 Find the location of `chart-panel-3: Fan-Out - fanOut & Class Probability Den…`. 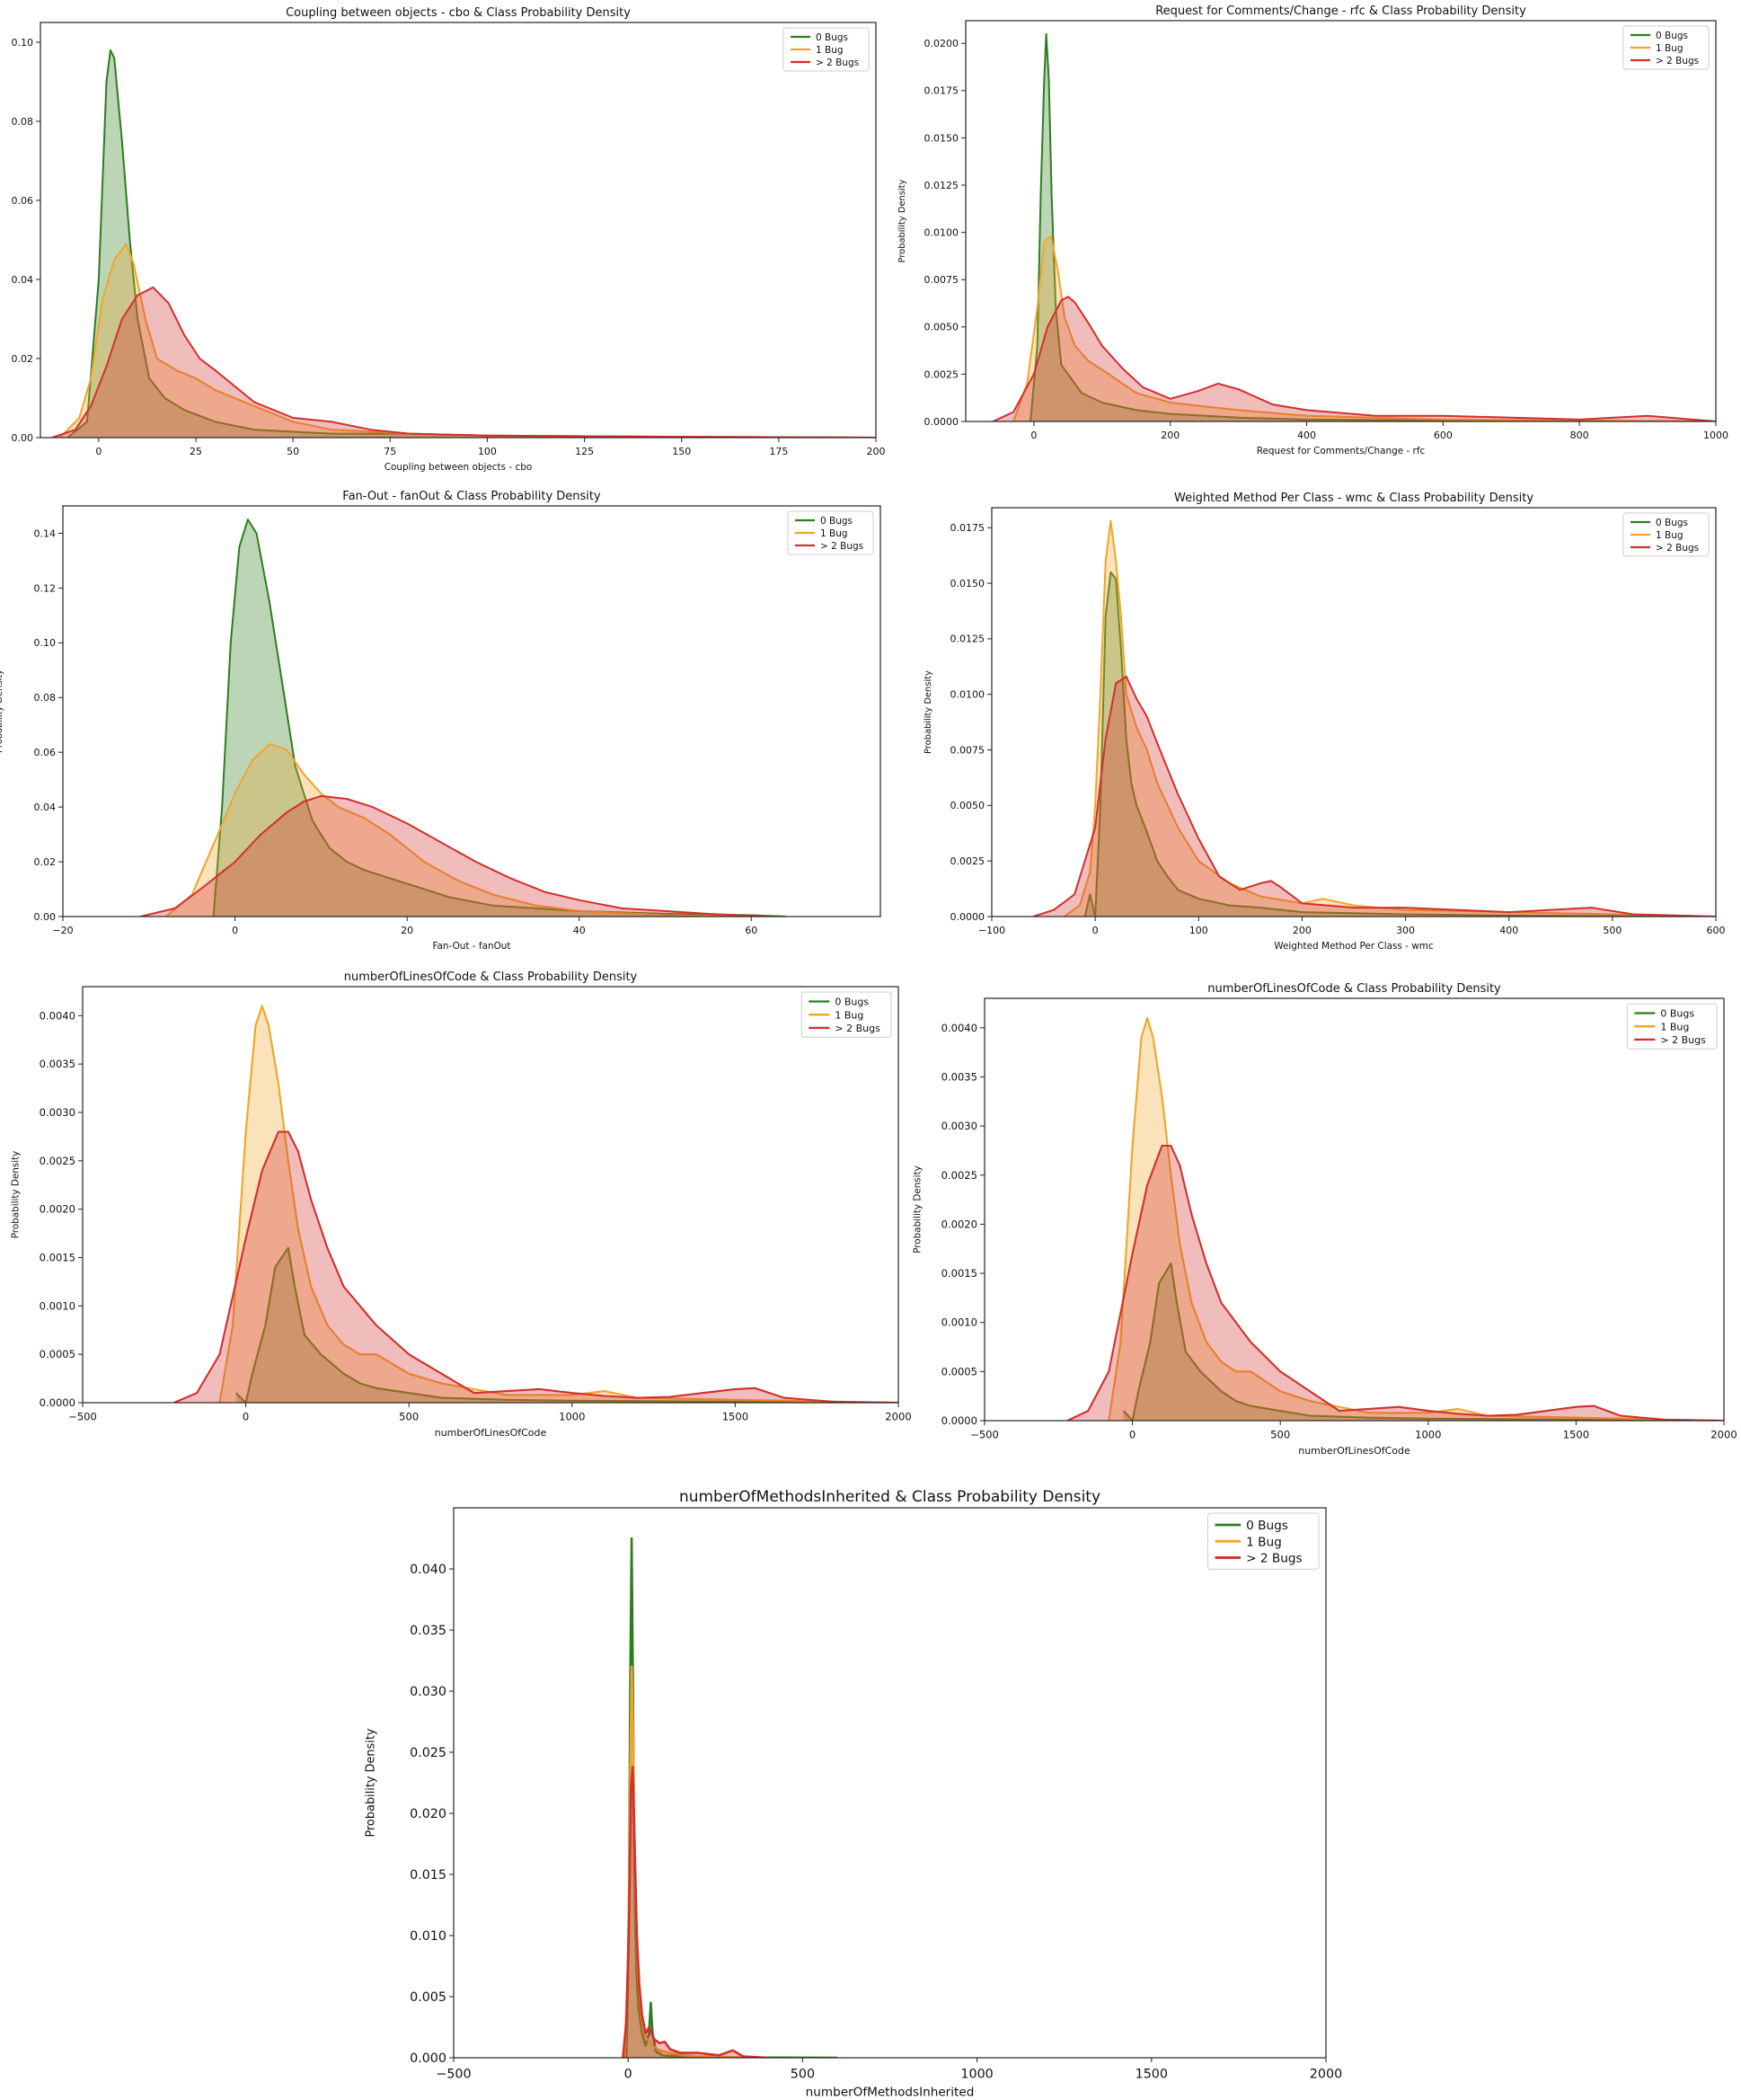

chart-panel-3: Fan-Out - fanOut & Class Probability Den… is located at coordinates (441, 721).